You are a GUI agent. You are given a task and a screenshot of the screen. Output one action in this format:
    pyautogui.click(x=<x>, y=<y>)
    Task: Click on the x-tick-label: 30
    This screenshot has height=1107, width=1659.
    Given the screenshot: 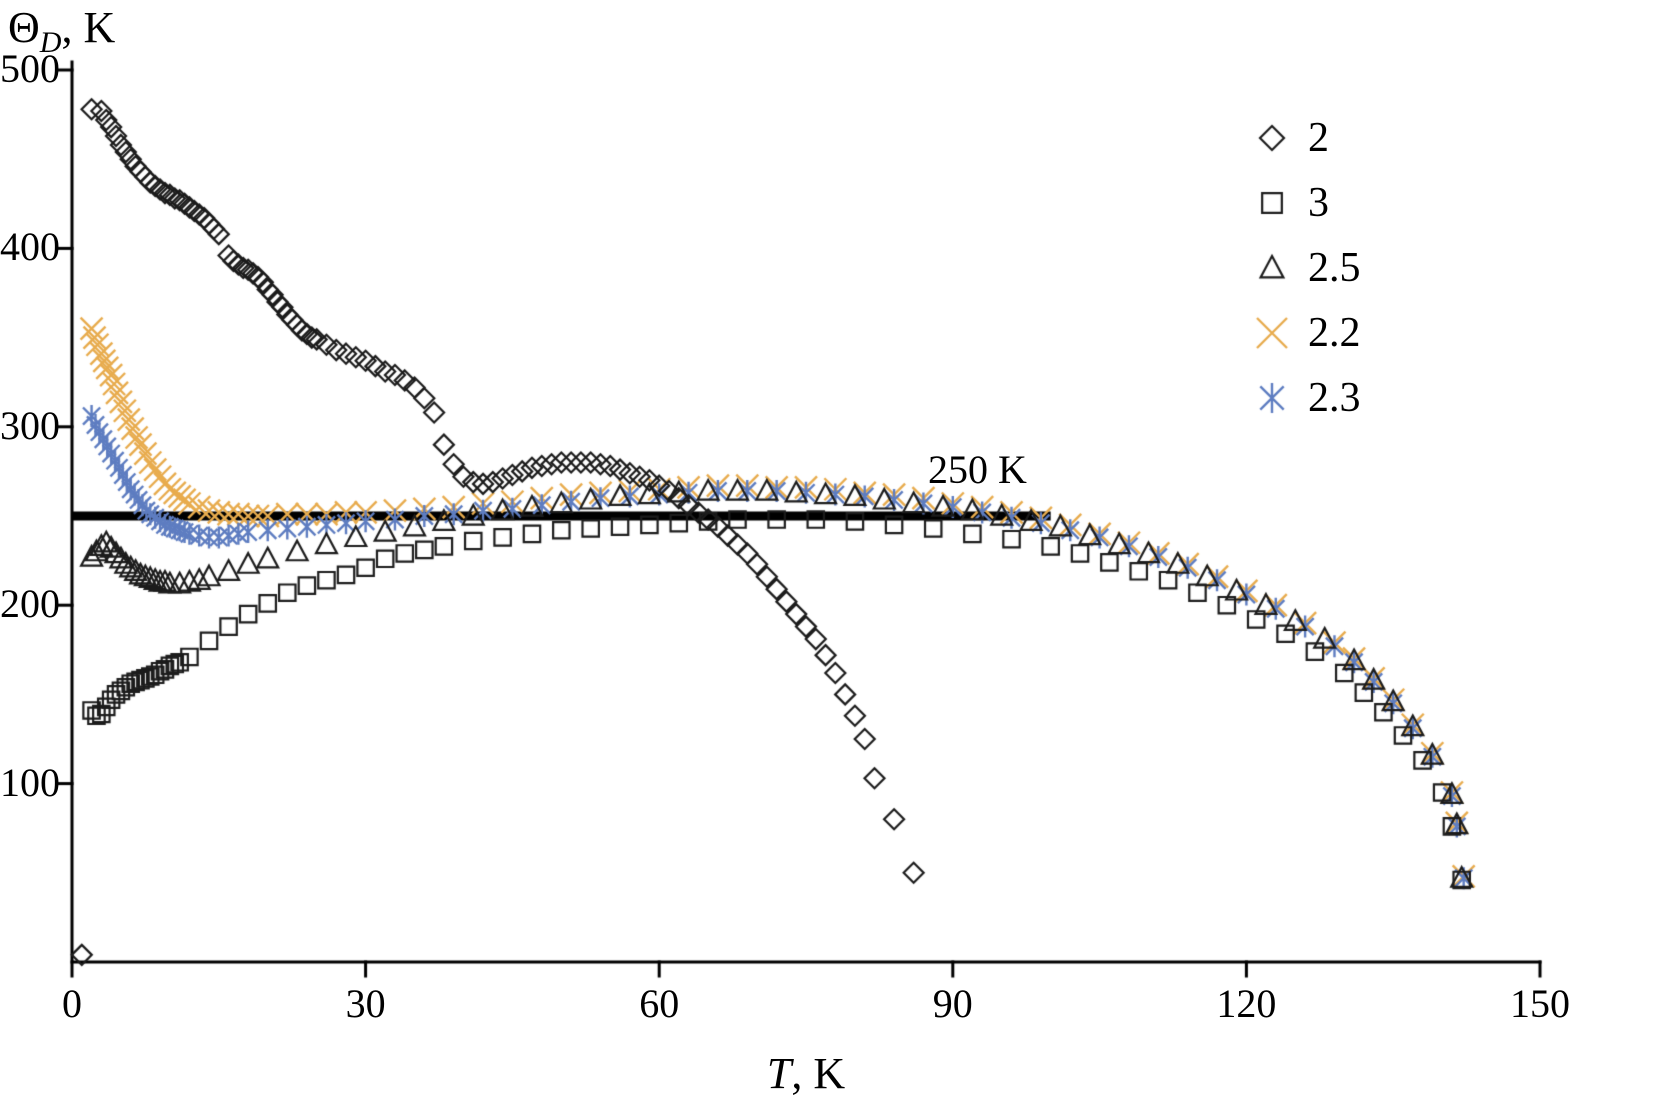 What is the action you would take?
    pyautogui.click(x=365, y=1003)
    